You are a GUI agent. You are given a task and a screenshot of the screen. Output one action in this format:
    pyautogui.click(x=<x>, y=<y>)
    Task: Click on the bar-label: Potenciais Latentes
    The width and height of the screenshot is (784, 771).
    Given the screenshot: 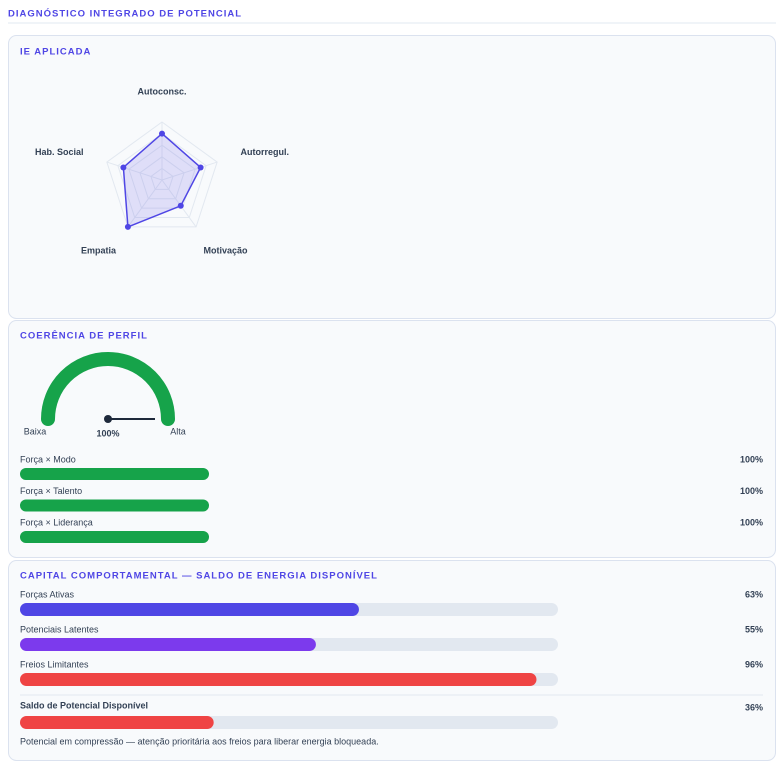 What is the action you would take?
    pyautogui.click(x=59, y=629)
    